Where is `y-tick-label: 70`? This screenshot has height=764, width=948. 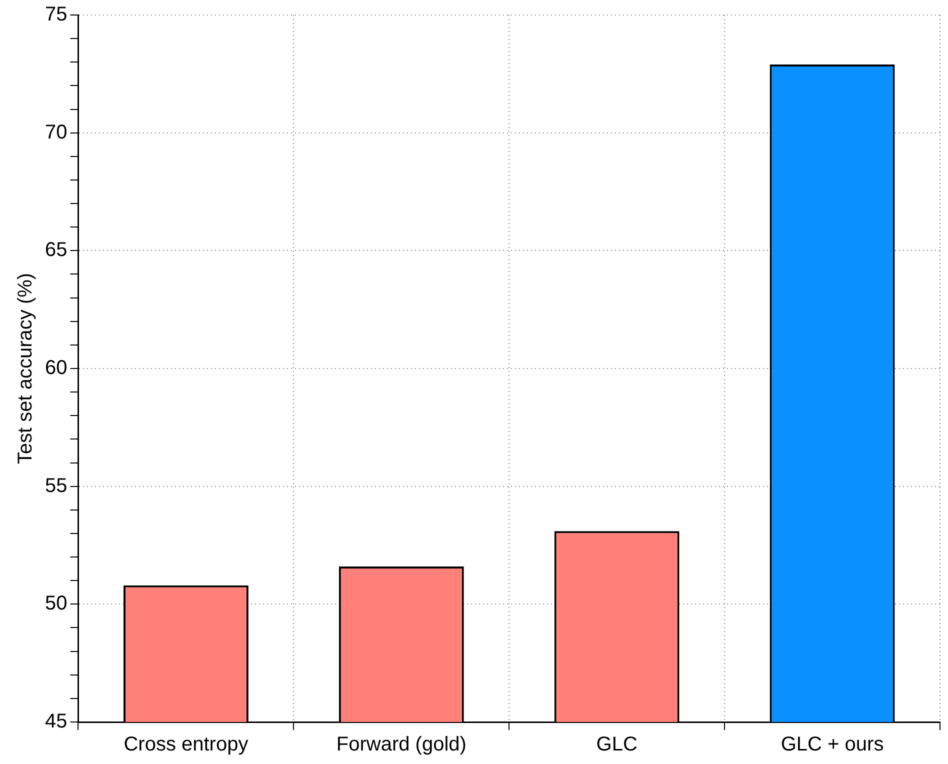
y-tick-label: 70 is located at coordinates (56, 132).